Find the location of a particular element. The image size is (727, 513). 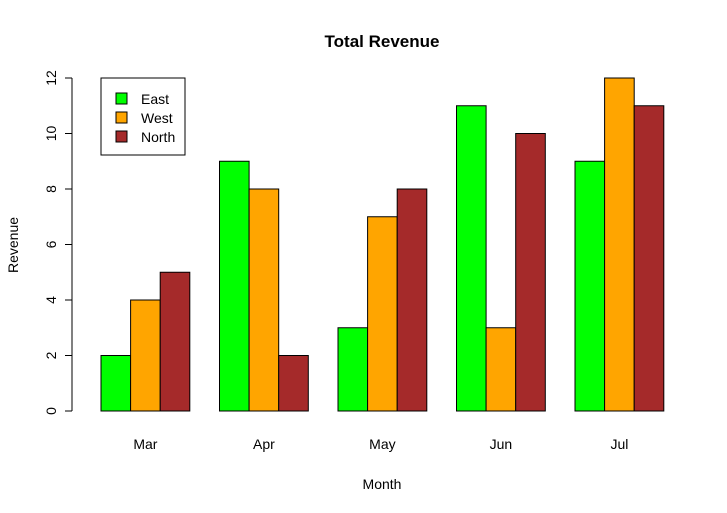

bar-west-apr is located at coordinates (264, 300).